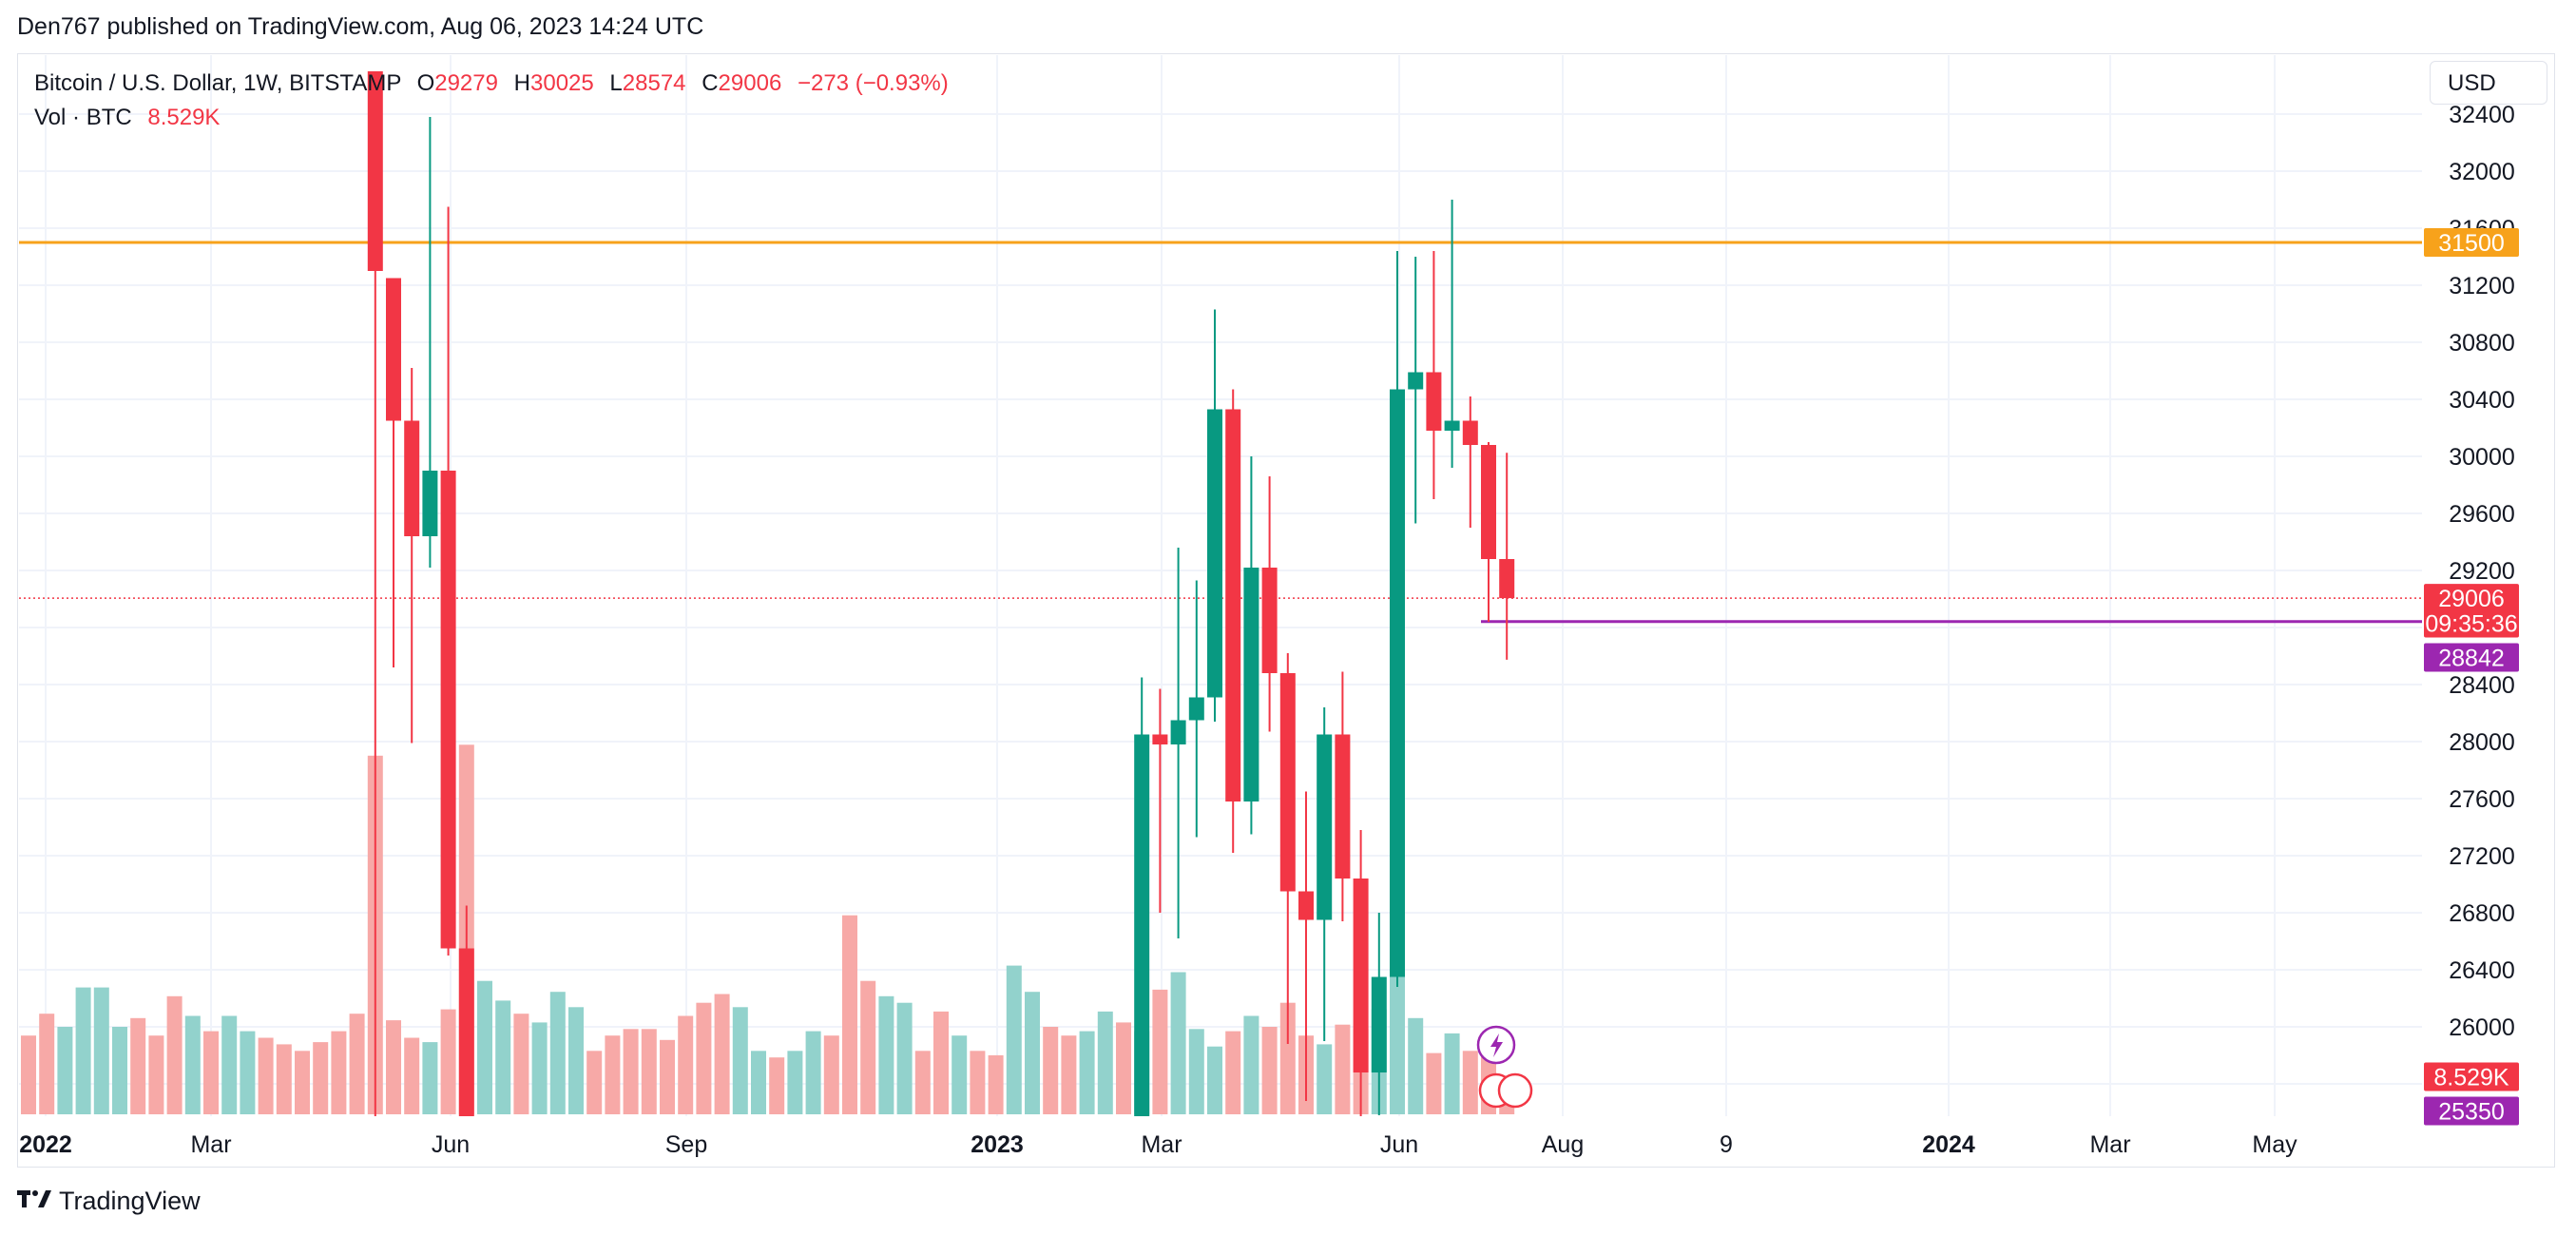 The height and width of the screenshot is (1236, 2576). I want to click on symbol-title: Bitcoin / U.S. Dollar, 1W, BITSTAMP, so click(218, 83).